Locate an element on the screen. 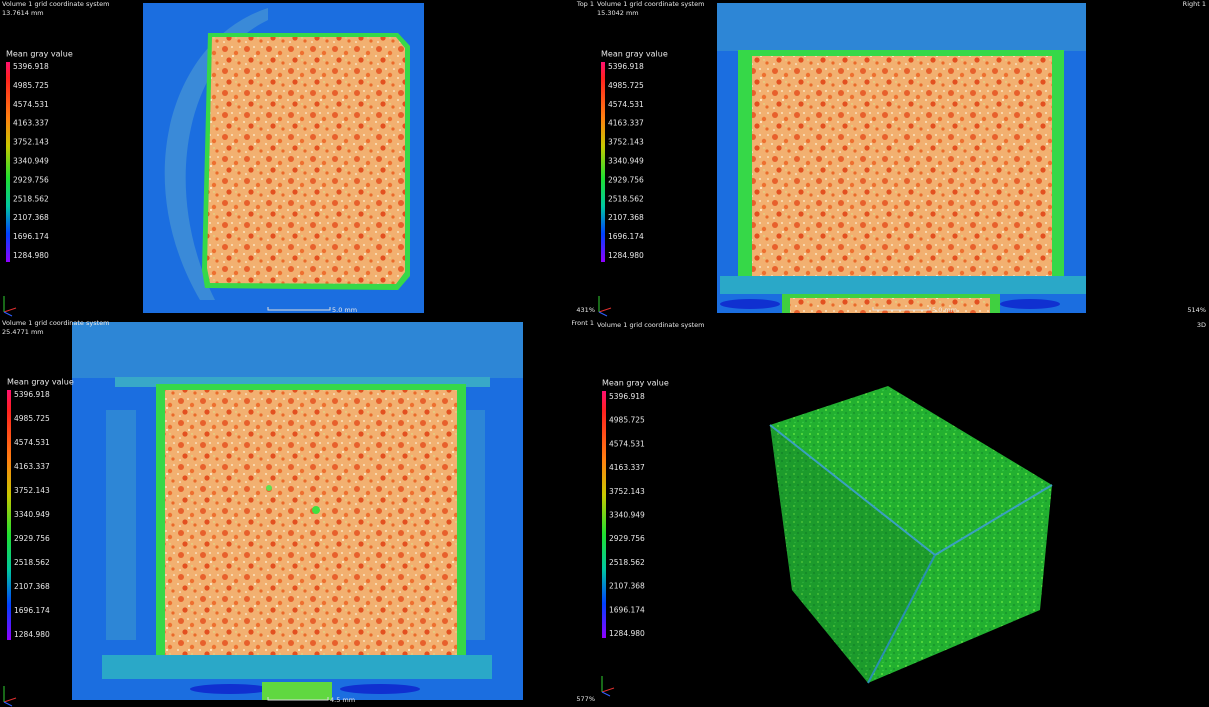 Image resolution: width=1209 pixels, height=707 pixels. zoom-level: 431% is located at coordinates (585, 310).